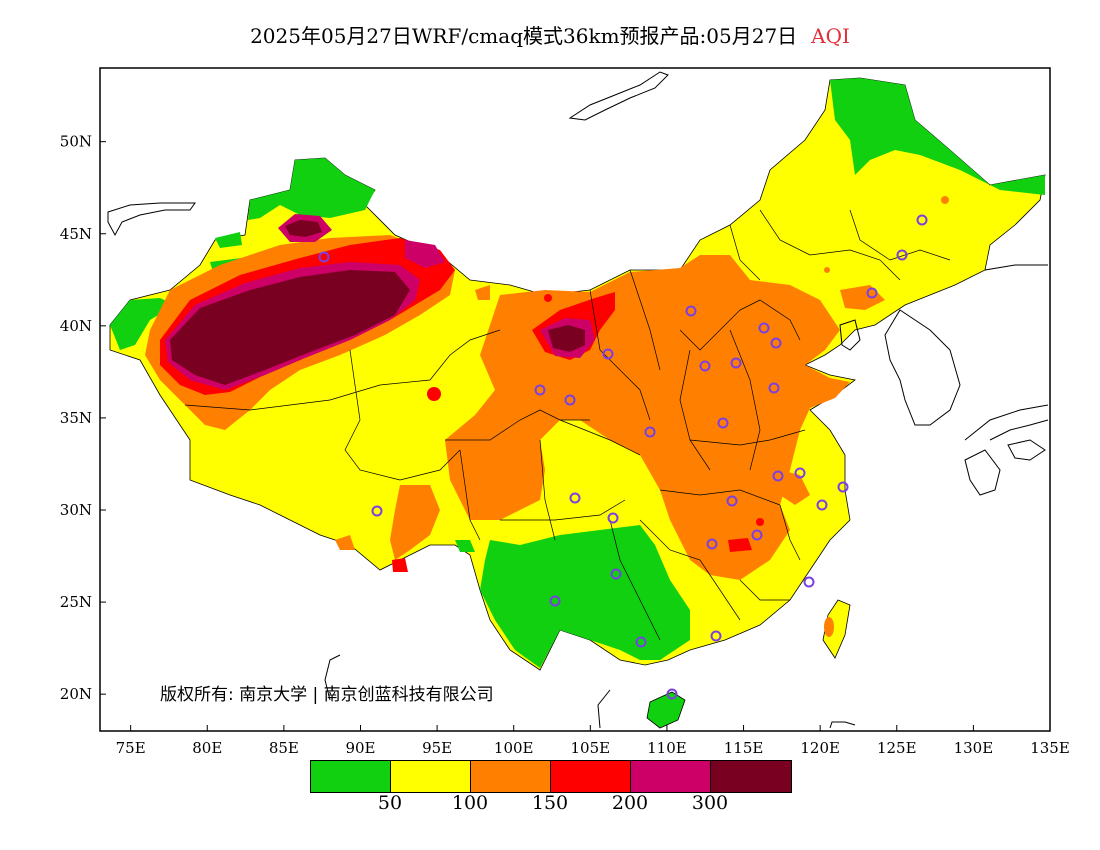 This screenshot has width=1100, height=850. What do you see at coordinates (327, 695) in the screenshot?
I see `copyright-text: 版权所有: 南京大学 | 南京创蓝科技有限公司` at bounding box center [327, 695].